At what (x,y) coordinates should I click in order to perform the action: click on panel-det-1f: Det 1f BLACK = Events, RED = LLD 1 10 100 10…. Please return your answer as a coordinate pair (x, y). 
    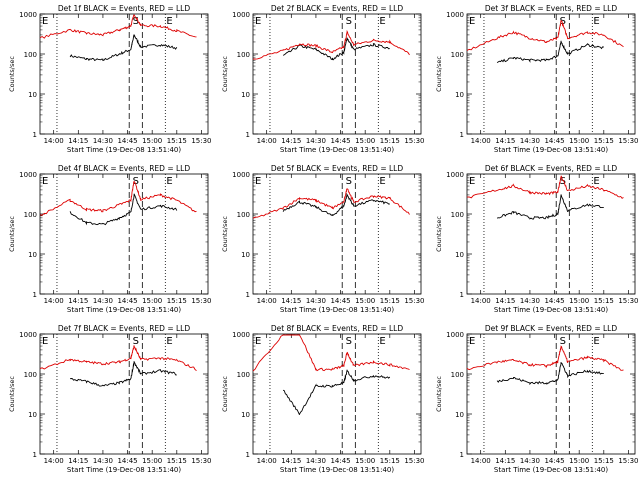
    Looking at the image, I should click on (110, 79).